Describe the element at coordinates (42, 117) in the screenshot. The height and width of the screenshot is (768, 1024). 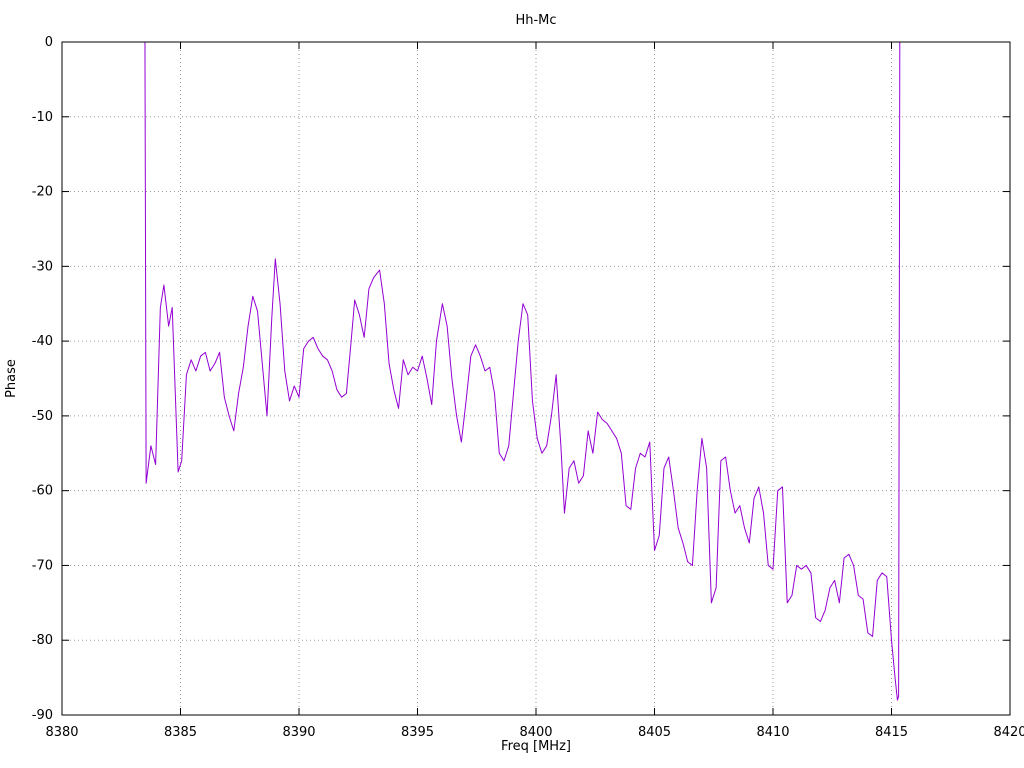
I see `y-tick-label: -10` at that location.